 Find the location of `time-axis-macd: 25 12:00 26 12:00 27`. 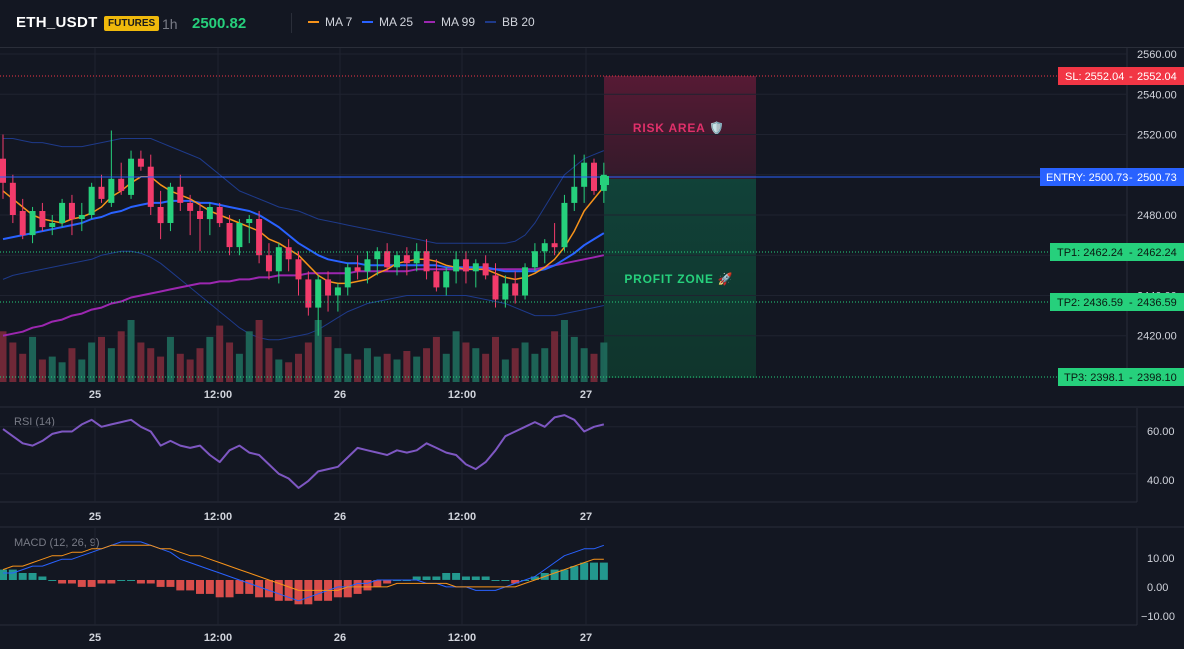

time-axis-macd: 25 12:00 26 12:00 27 is located at coordinates (340, 638).